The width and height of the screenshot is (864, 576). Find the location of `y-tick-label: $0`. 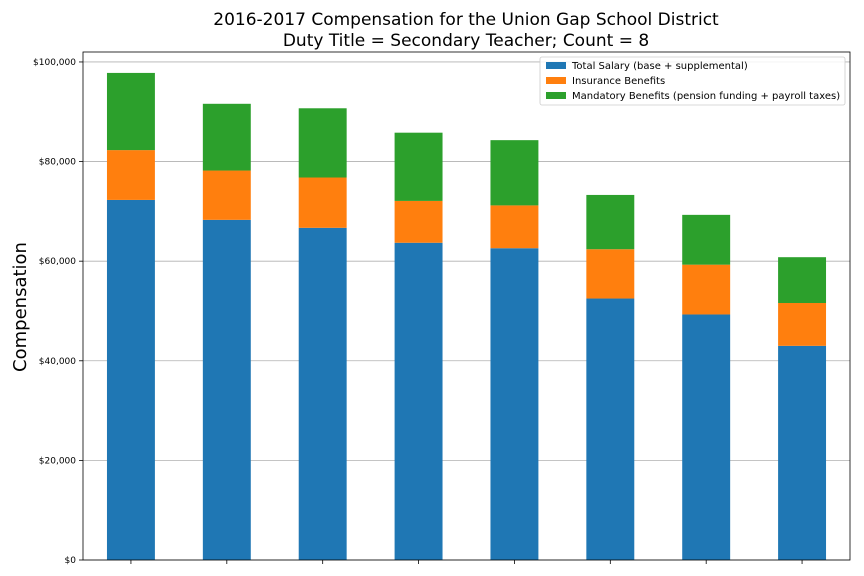

y-tick-label: $0 is located at coordinates (71, 561).